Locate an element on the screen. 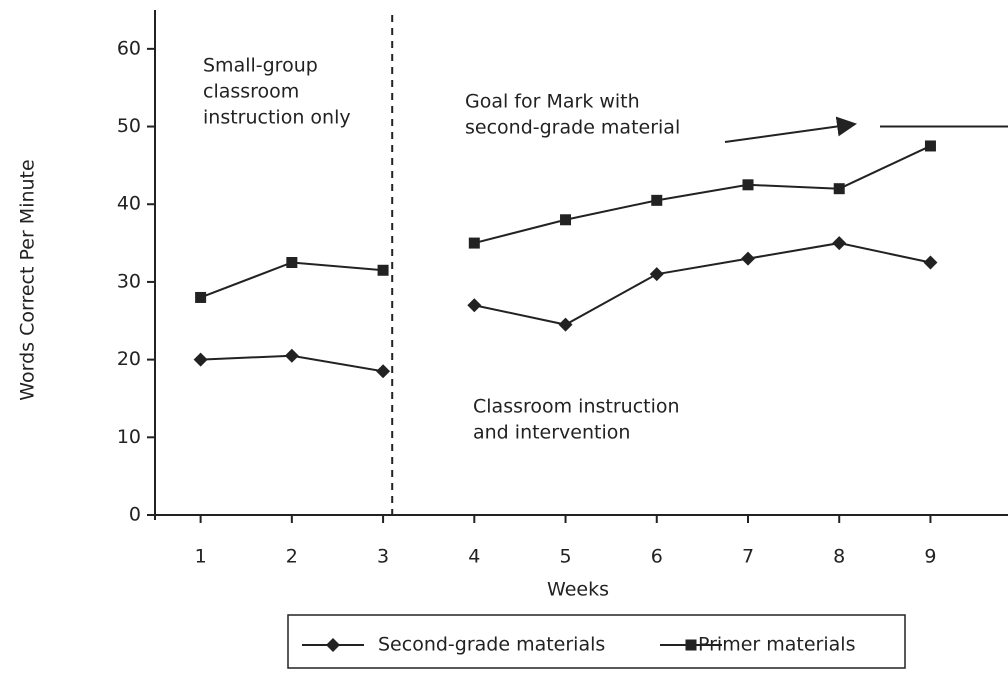 Image resolution: width=1008 pixels, height=679 pixels. annotation: classroom is located at coordinates (251, 92).